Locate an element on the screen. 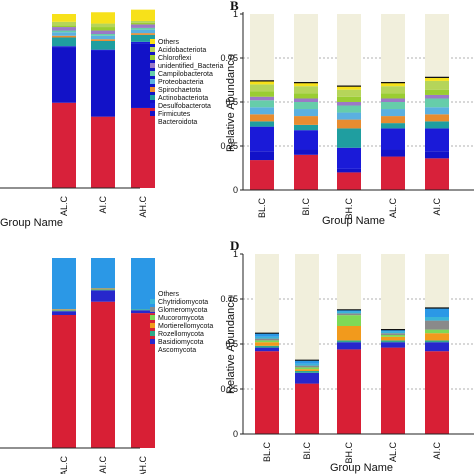 The image size is (474, 474). legend-label: Mortierellomycota is located at coordinates (185, 326).